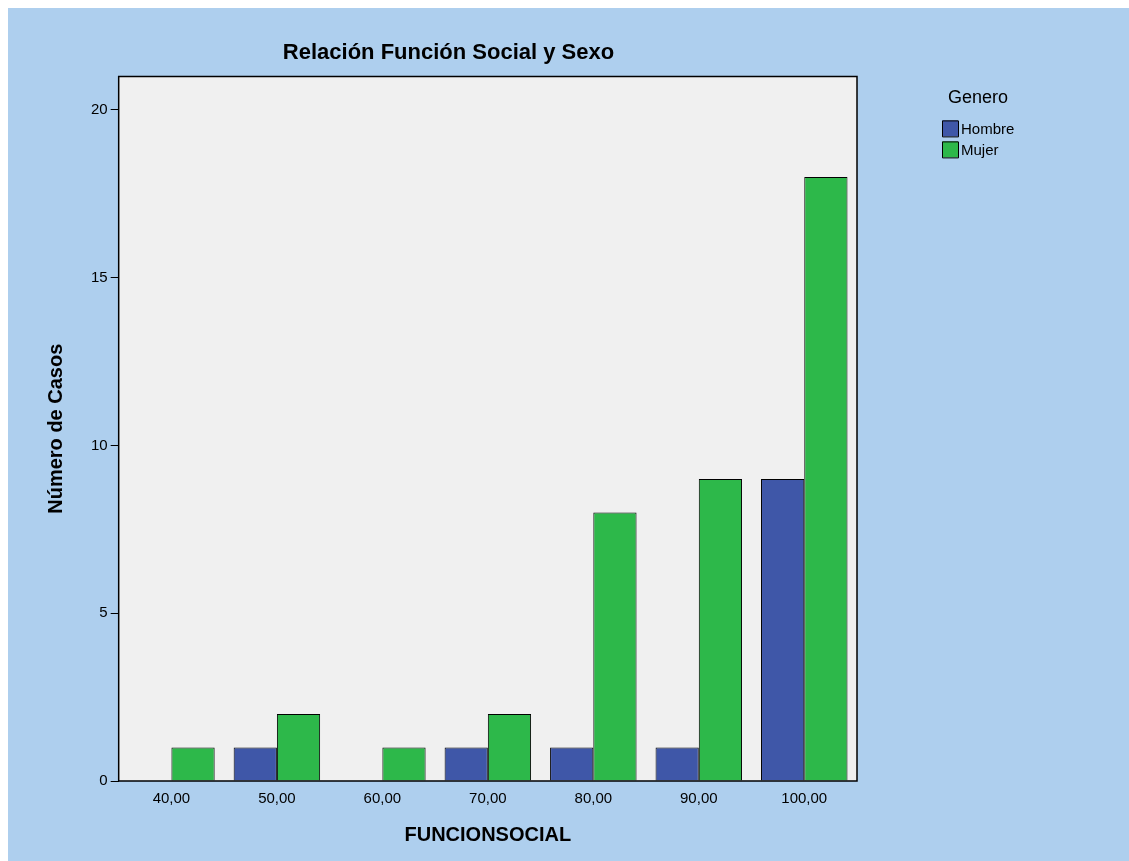 Image resolution: width=1129 pixels, height=861 pixels. I want to click on y-tick-label: 10, so click(99, 444).